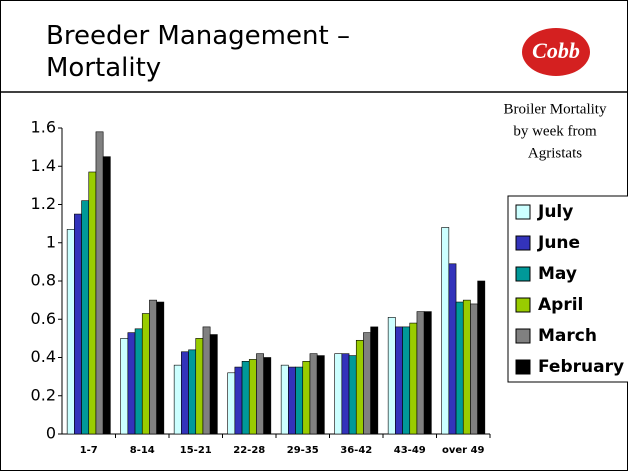  What do you see at coordinates (43, 280) in the screenshot?
I see `y-tick-label: 0.8` at bounding box center [43, 280].